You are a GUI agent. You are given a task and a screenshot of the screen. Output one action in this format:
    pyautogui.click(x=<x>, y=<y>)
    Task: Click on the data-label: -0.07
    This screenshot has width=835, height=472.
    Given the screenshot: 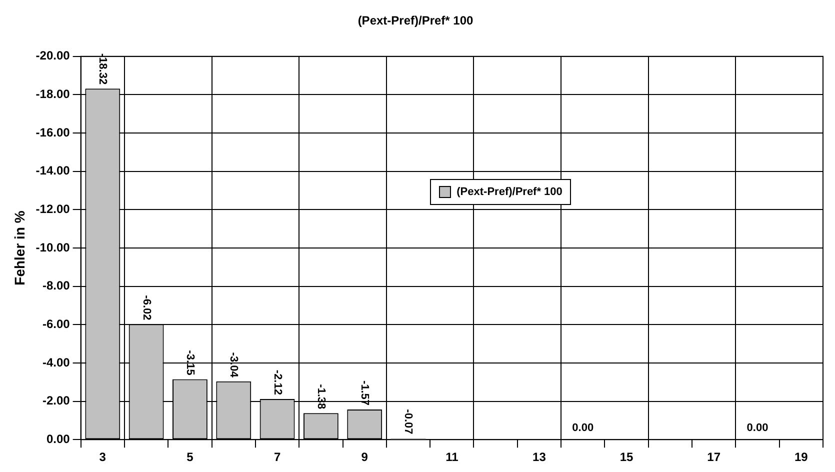 What is the action you would take?
    pyautogui.click(x=408, y=421)
    